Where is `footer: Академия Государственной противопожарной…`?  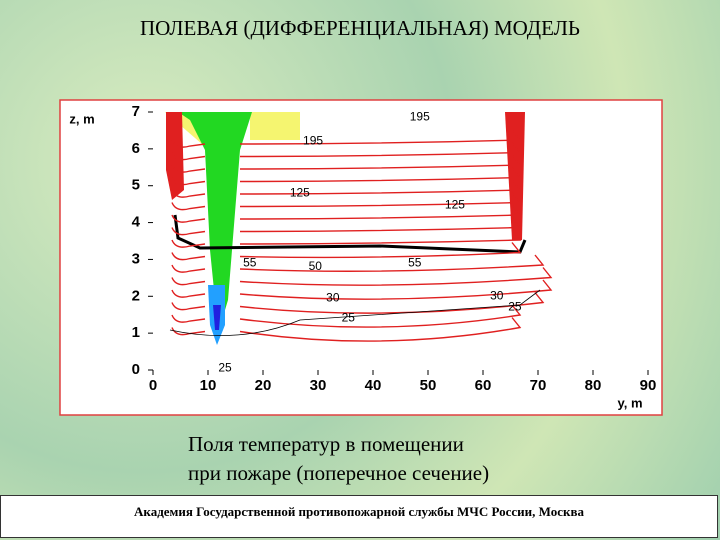 footer: Академия Государственной противопожарной… is located at coordinates (359, 516).